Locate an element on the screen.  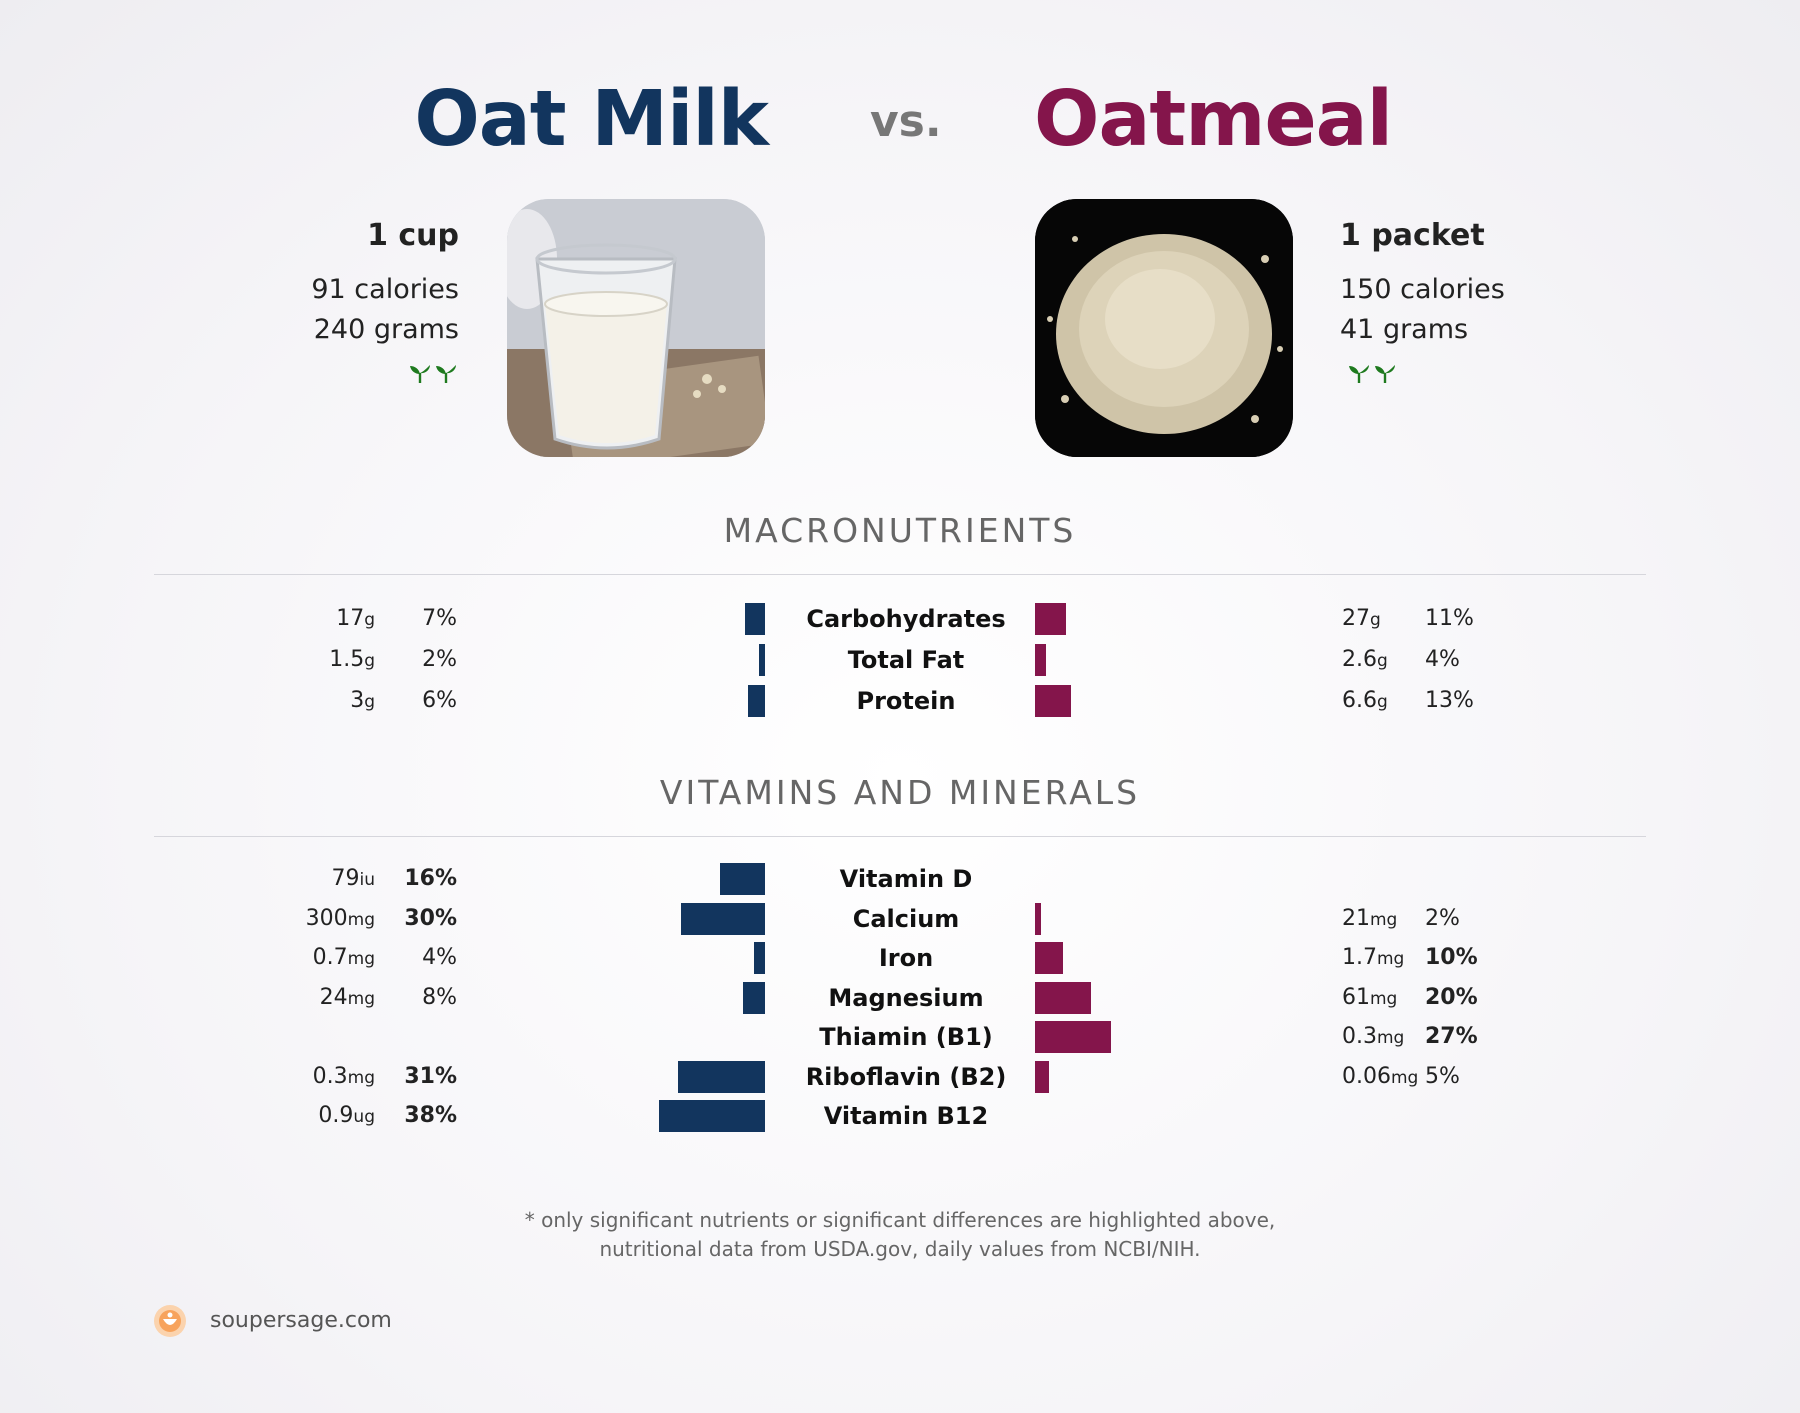
left-food-title: Oat Milk is located at coordinates (591, 119).